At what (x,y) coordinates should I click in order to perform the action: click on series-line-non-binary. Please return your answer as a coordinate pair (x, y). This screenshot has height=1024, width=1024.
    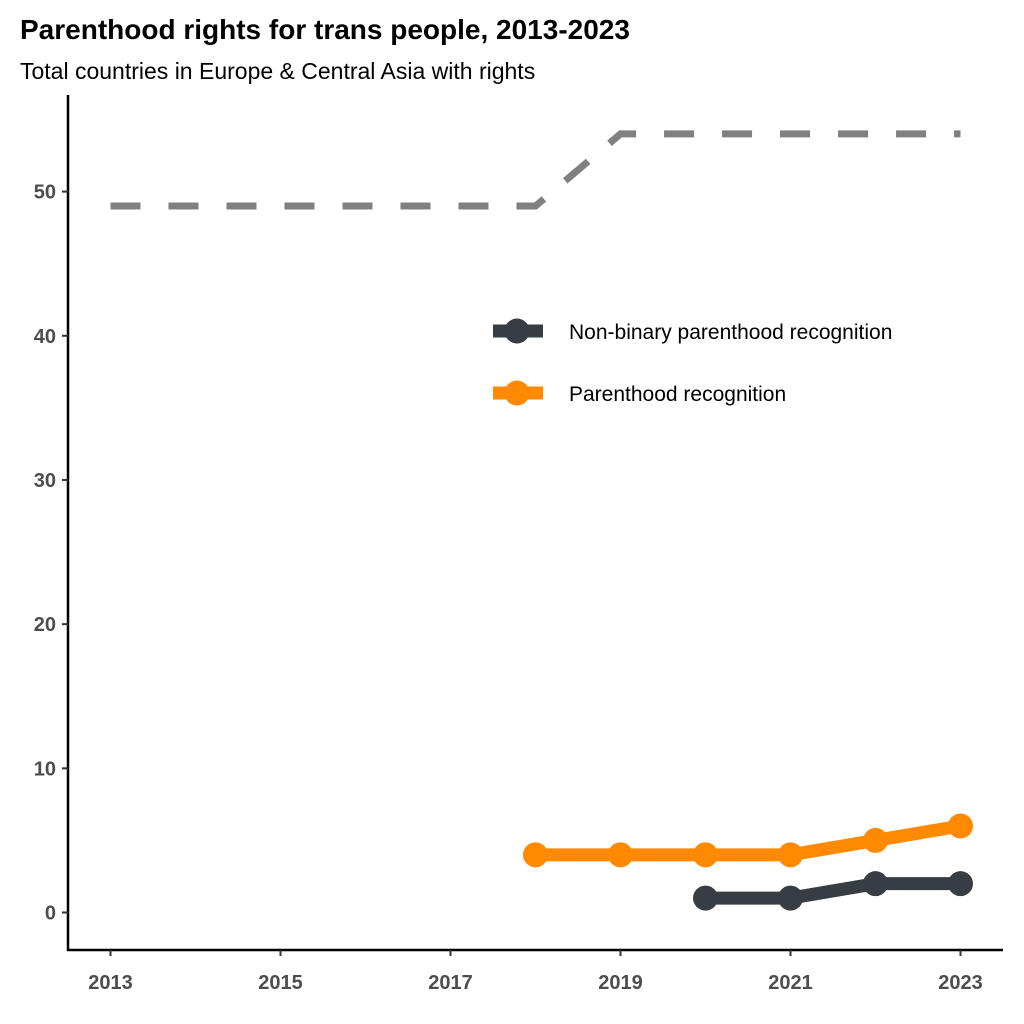
    Looking at the image, I should click on (833, 891).